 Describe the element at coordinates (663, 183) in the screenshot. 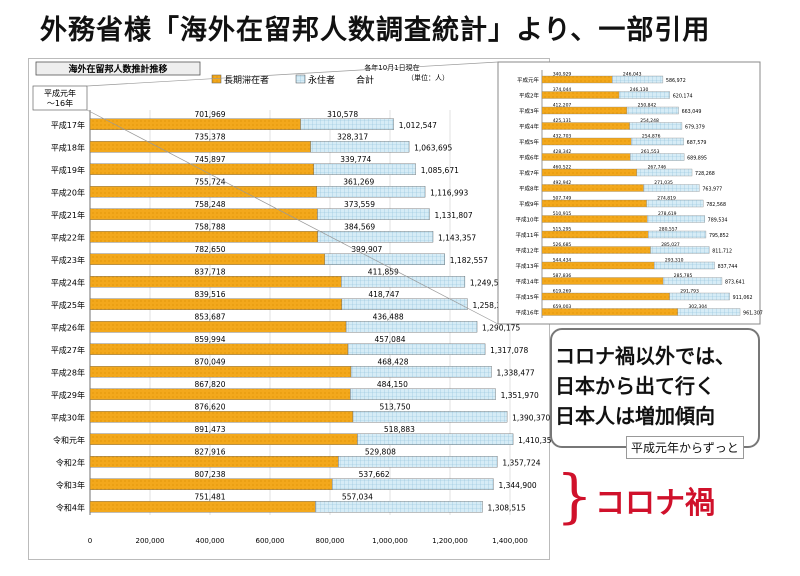

I see `inset-value-permanent: 271,035` at that location.